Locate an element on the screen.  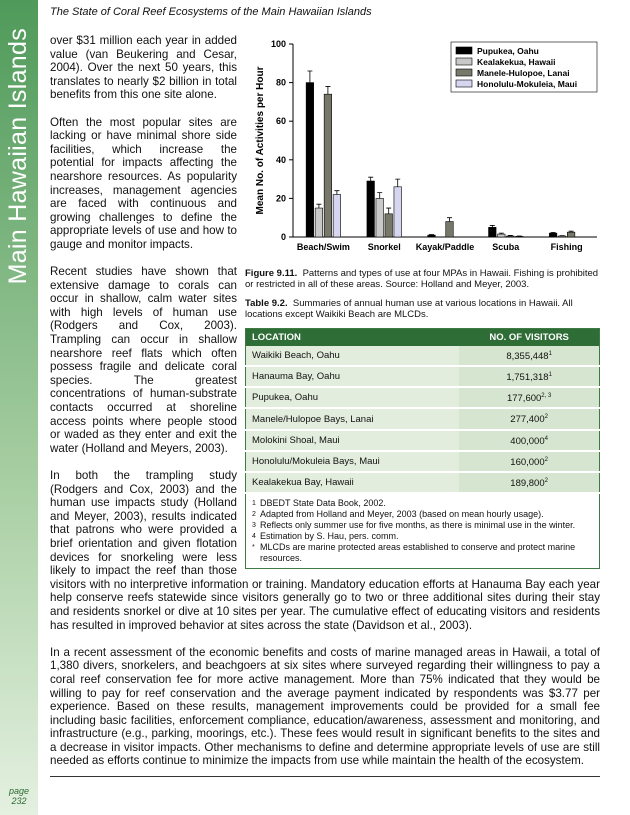
visitors-cell: 277,4002 is located at coordinates (529, 419).